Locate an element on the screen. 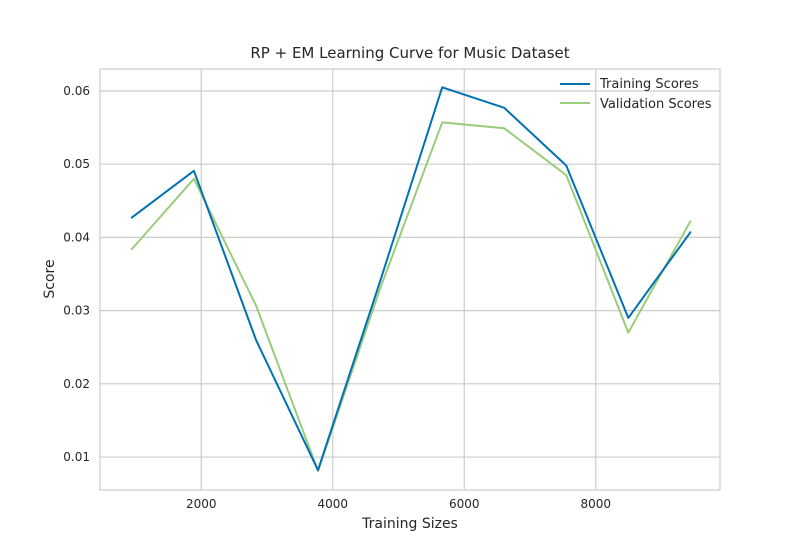  x-axis-label: Training Sizes is located at coordinates (409, 524).